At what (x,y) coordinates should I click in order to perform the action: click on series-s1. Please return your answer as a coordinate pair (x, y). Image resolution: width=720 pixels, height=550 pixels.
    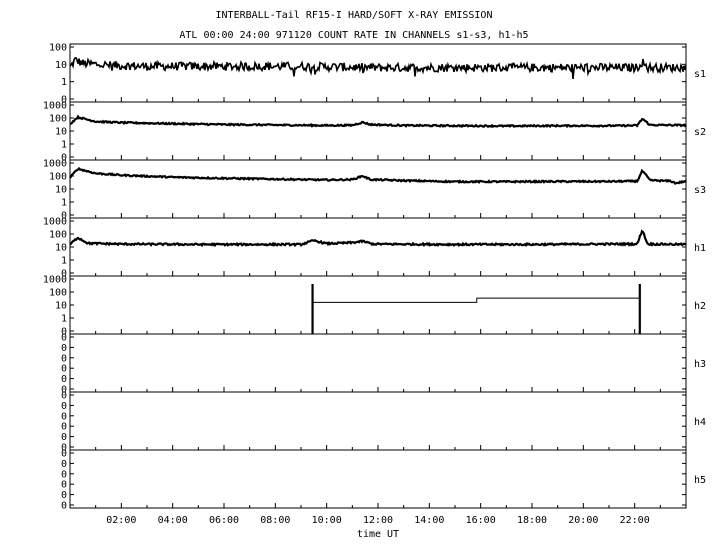
    Looking at the image, I should click on (378, 67).